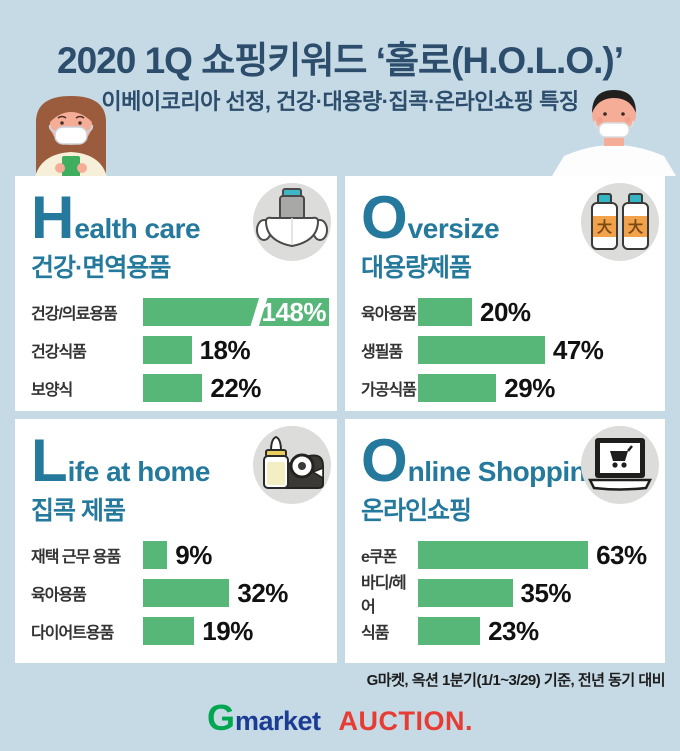 This screenshot has width=680, height=751. I want to click on bar-row: 건강식품 18%, so click(176, 349).